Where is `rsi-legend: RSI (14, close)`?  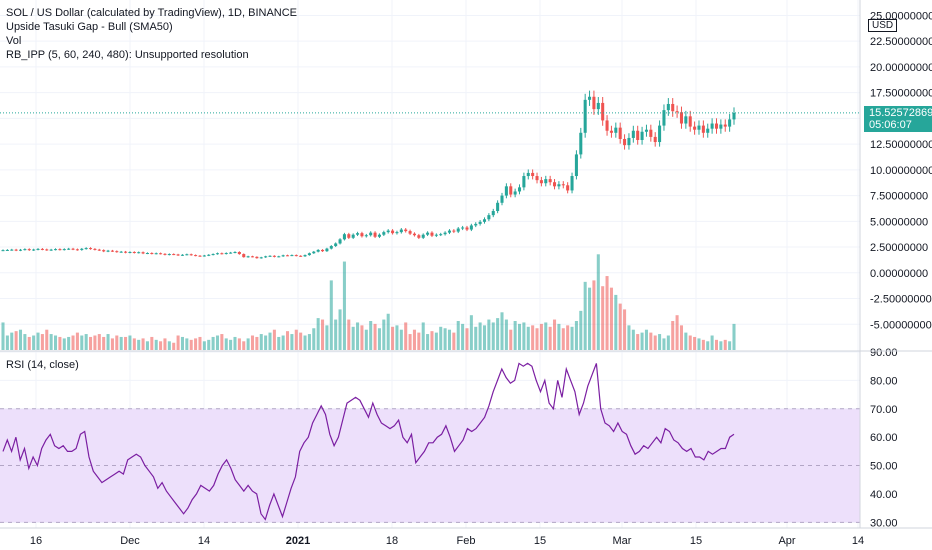
rsi-legend: RSI (14, close) is located at coordinates (42, 365).